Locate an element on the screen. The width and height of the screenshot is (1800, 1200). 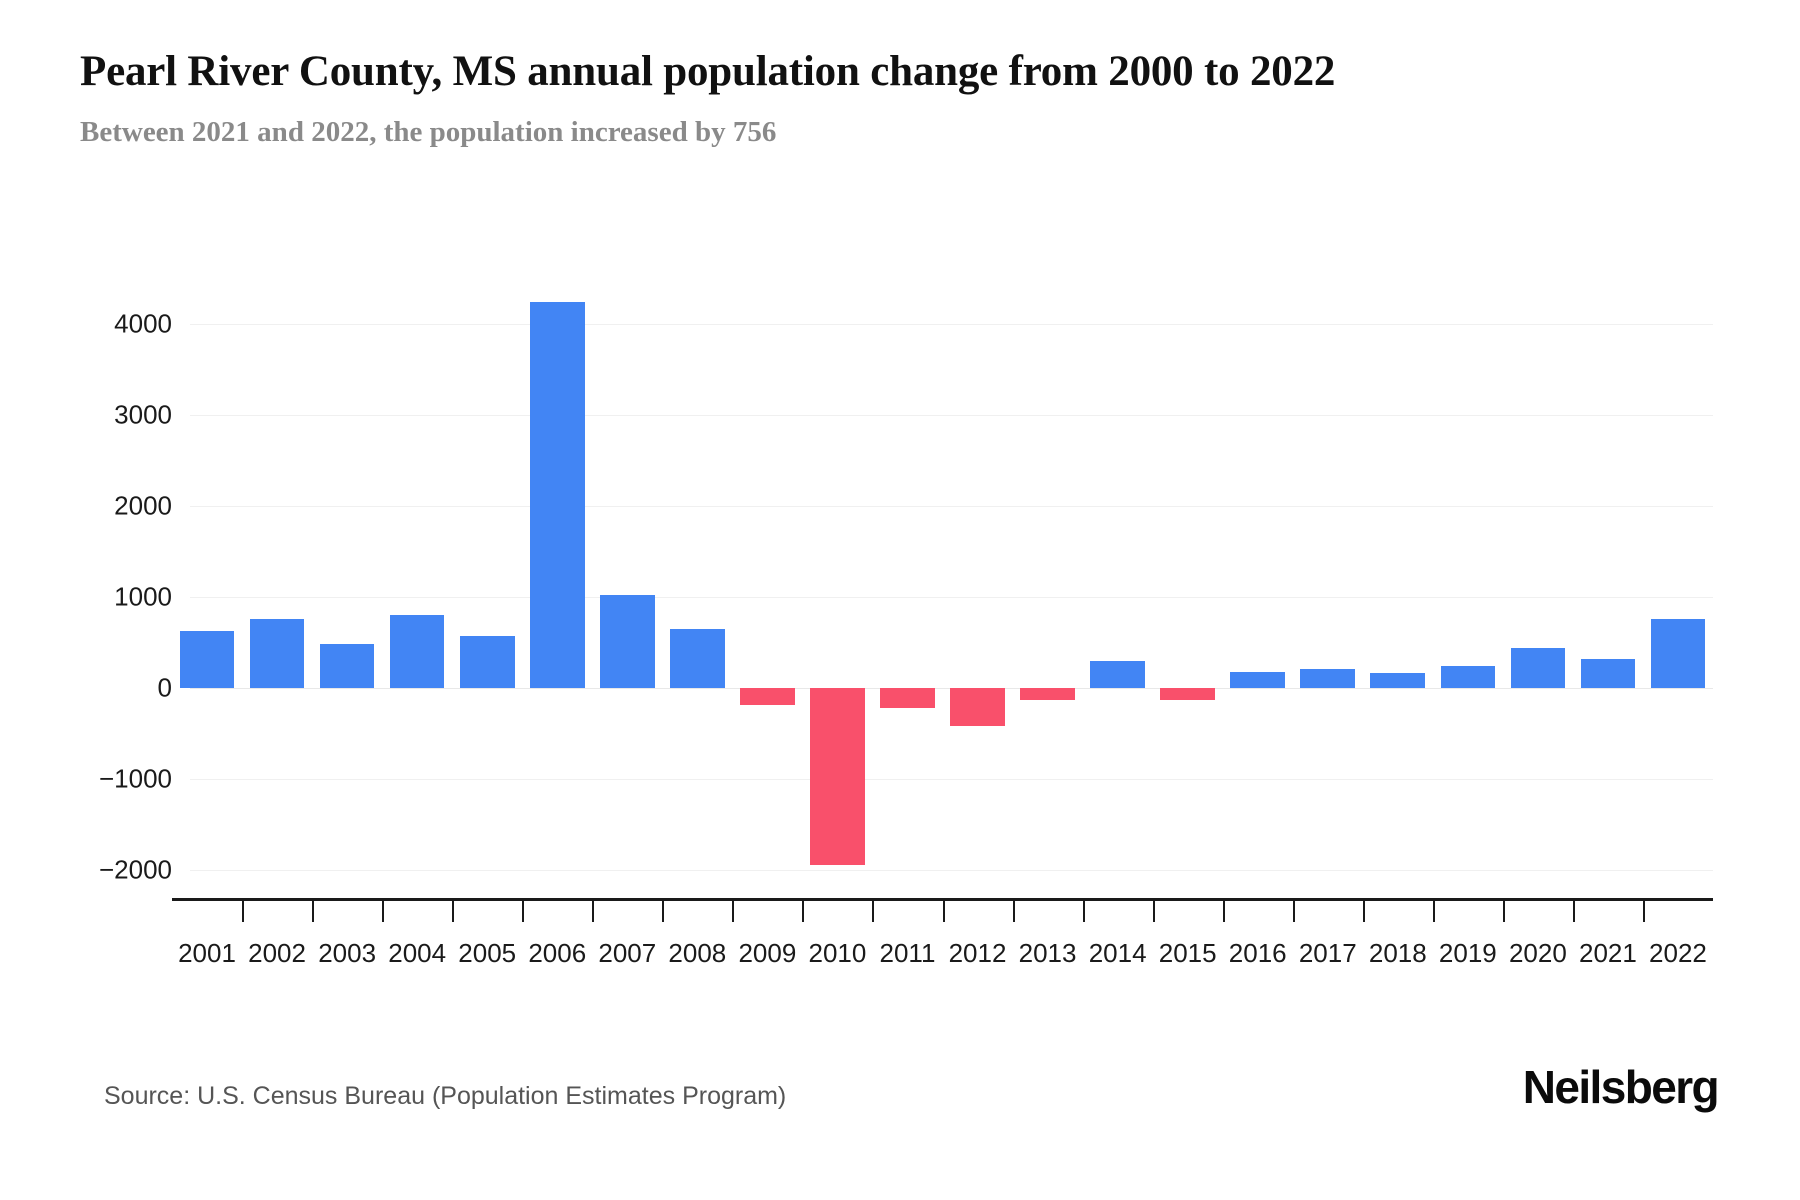
x-axis-tick-label-2019: 2019 is located at coordinates (1467, 953).